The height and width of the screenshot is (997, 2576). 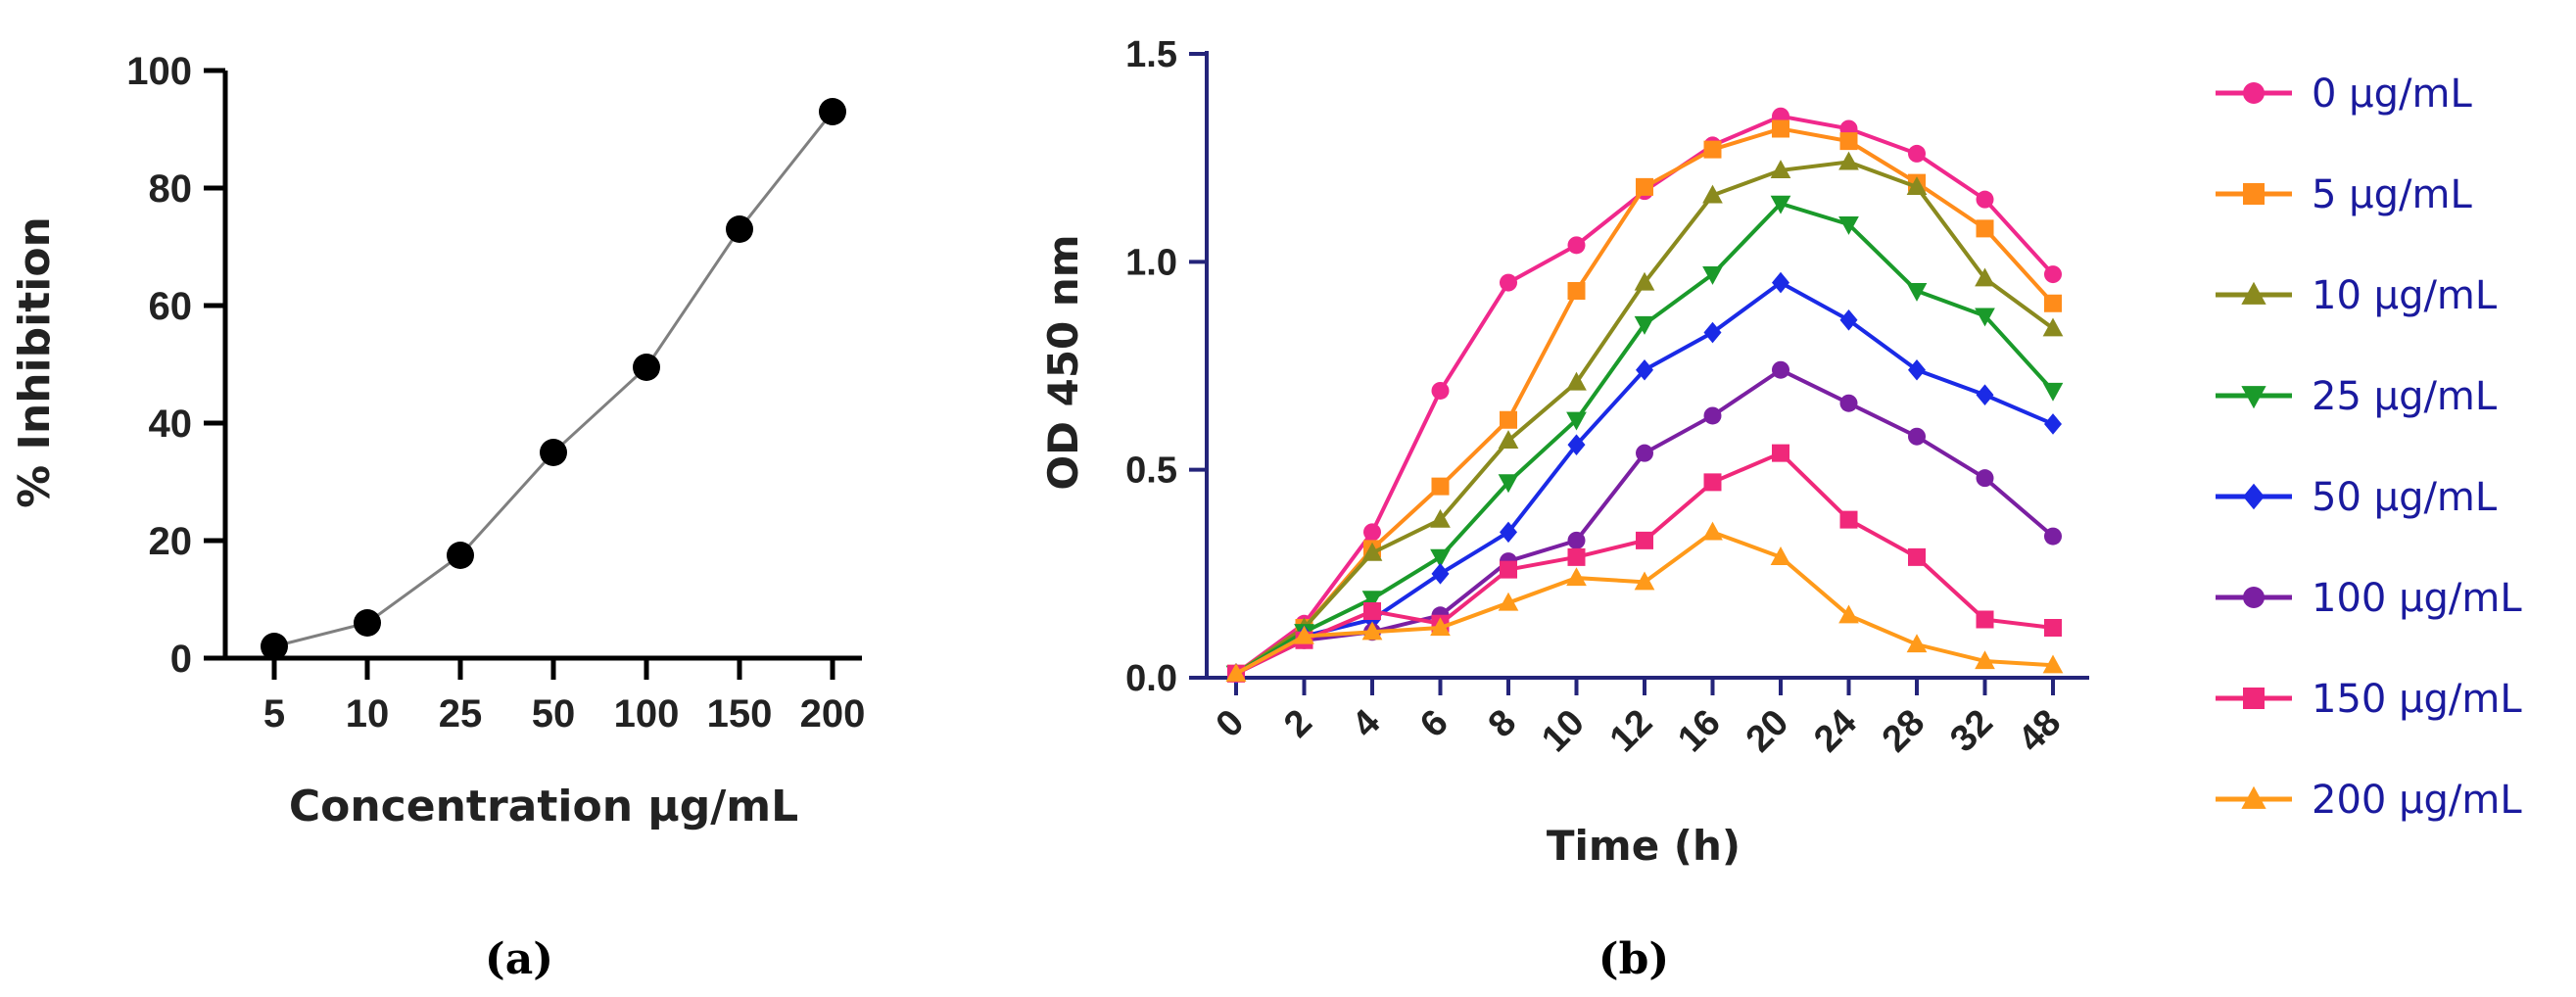 What do you see at coordinates (1166, 367) in the screenshot?
I see `panel-b-y-ticks: 0.0 0.5 1.0 1.5` at bounding box center [1166, 367].